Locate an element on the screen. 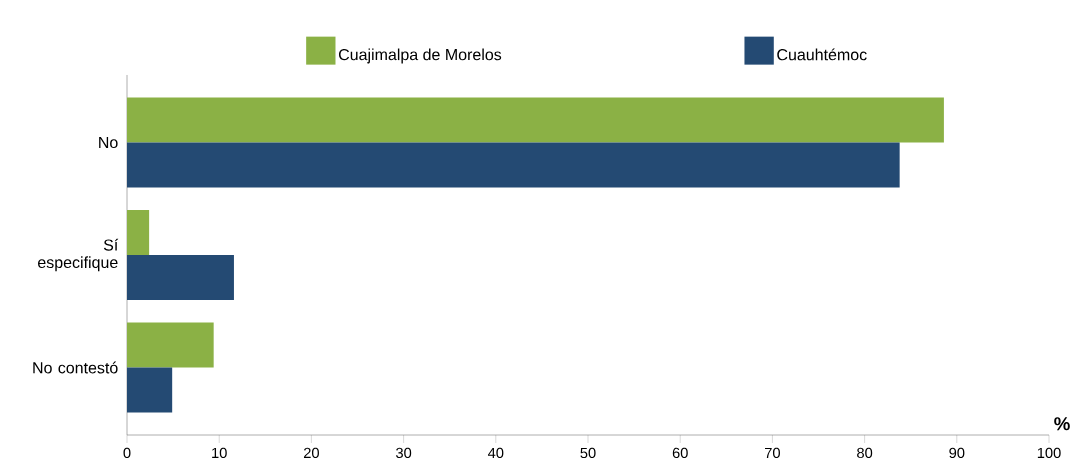 The image size is (1081, 471). legend-label: Cuajimalpa de Morelos is located at coordinates (420, 56).